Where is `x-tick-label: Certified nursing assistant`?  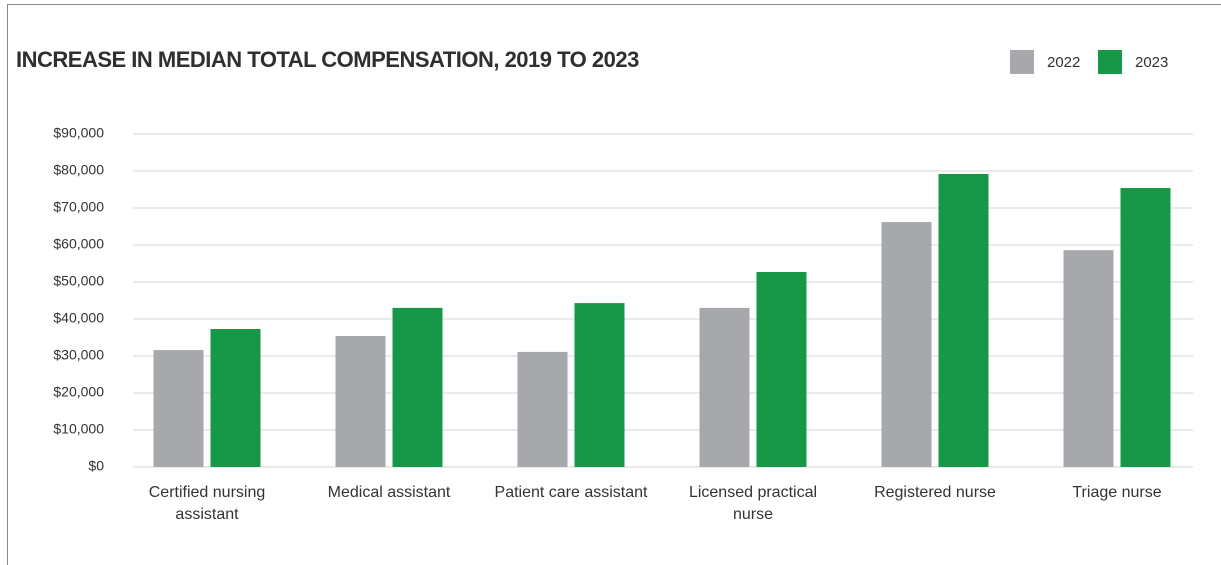 x-tick-label: Certified nursing assistant is located at coordinates (207, 503).